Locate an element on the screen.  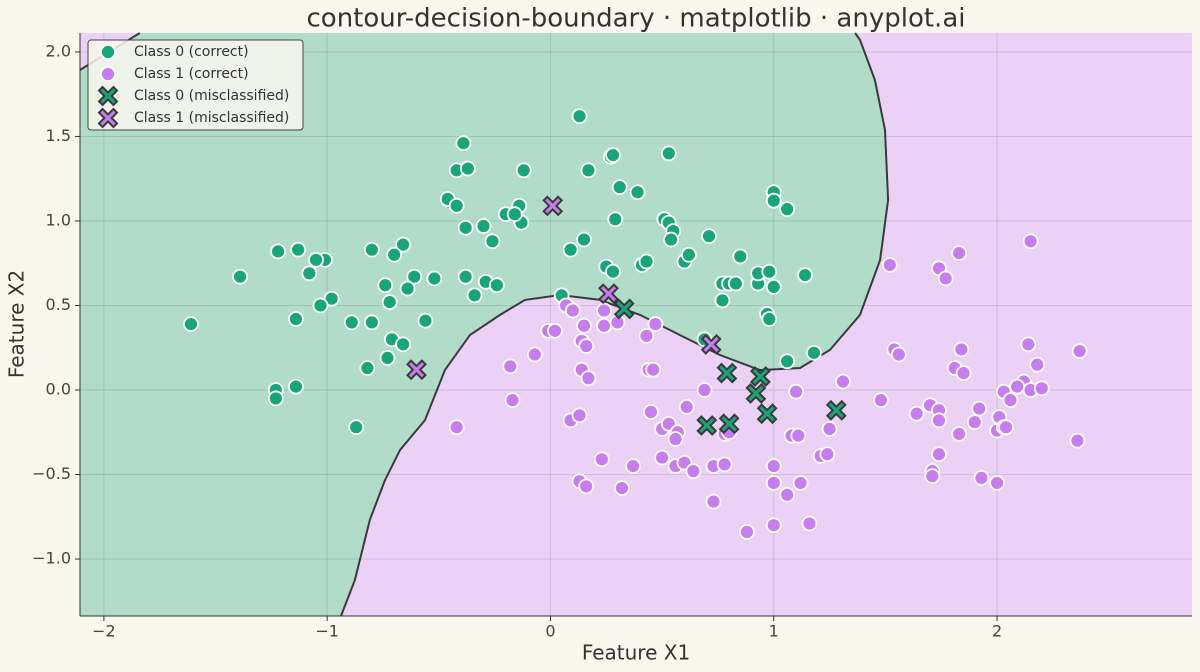
legend-label: Class 1 (correct) is located at coordinates (191, 74).